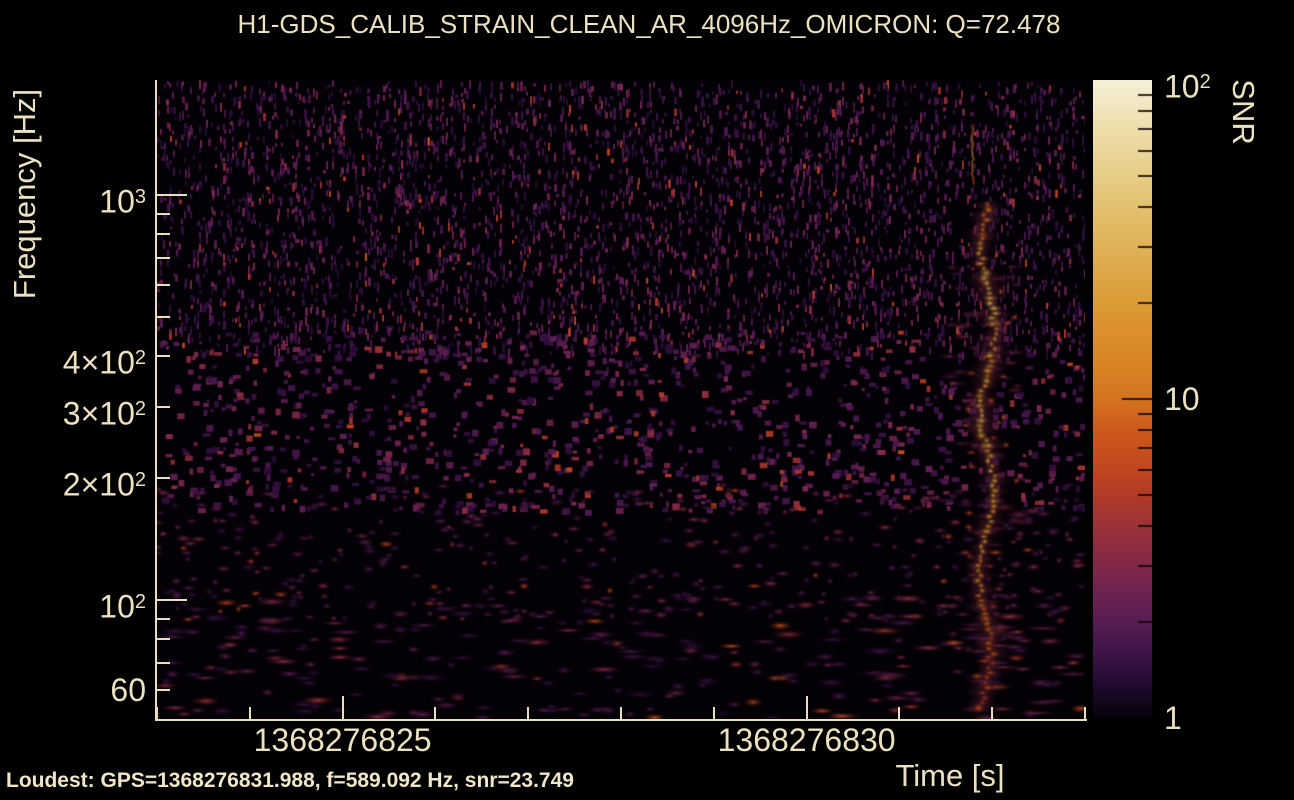 This screenshot has width=1294, height=800. What do you see at coordinates (1243, 112) in the screenshot?
I see `colorbar-title: SNR` at bounding box center [1243, 112].